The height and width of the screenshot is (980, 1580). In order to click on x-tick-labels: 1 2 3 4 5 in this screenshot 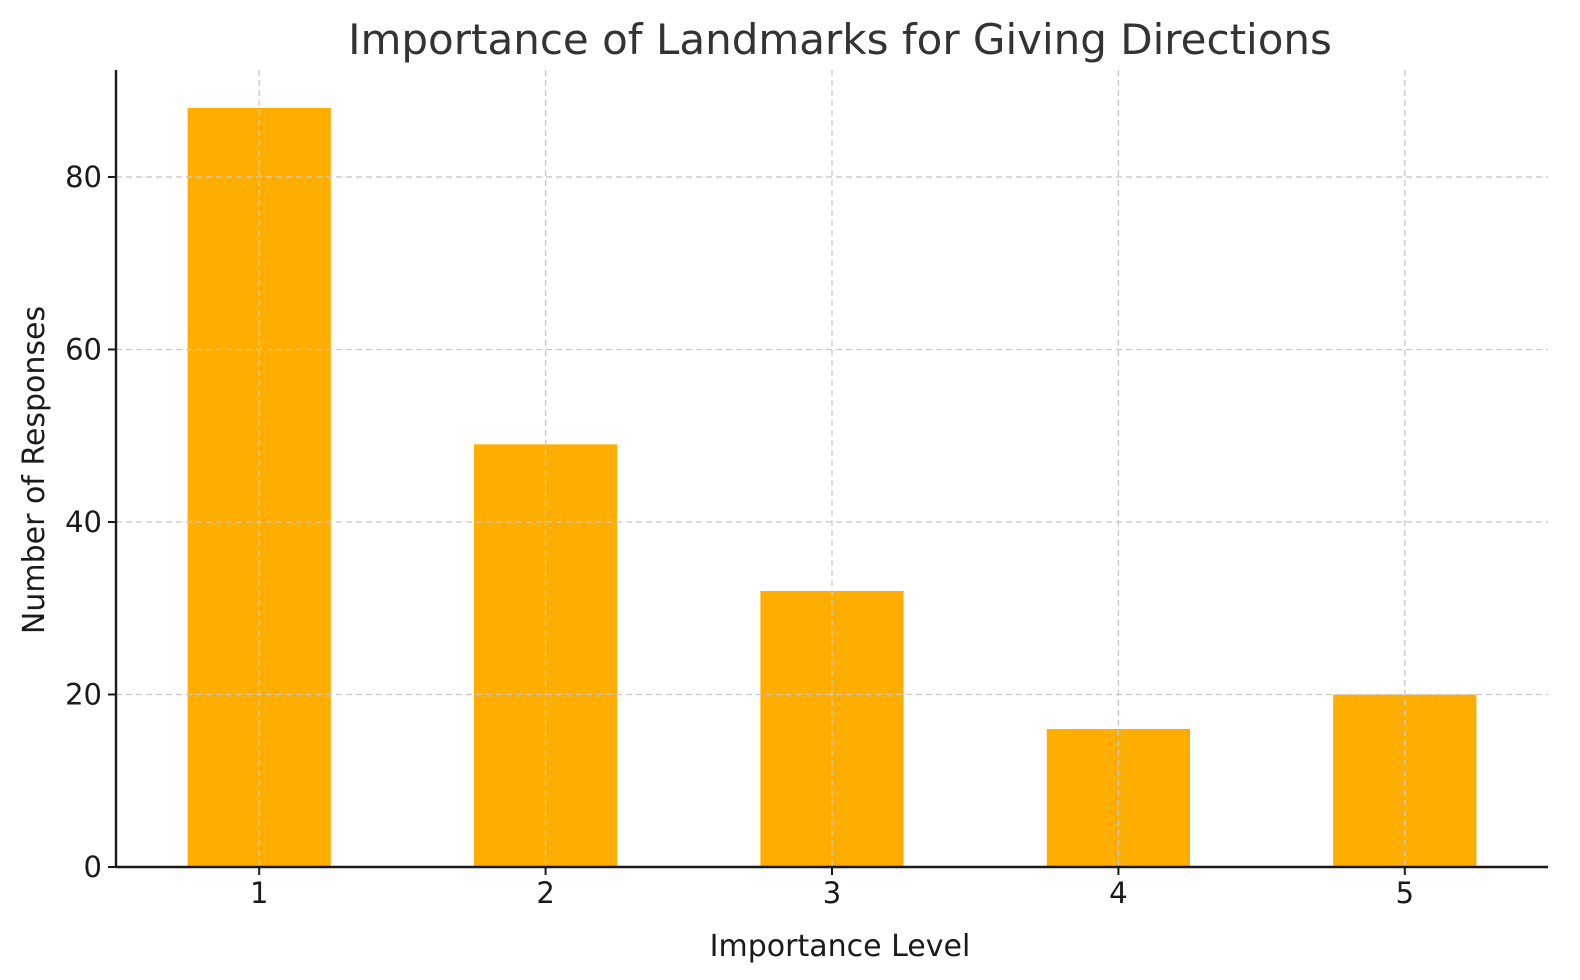, I will do `click(832, 893)`.